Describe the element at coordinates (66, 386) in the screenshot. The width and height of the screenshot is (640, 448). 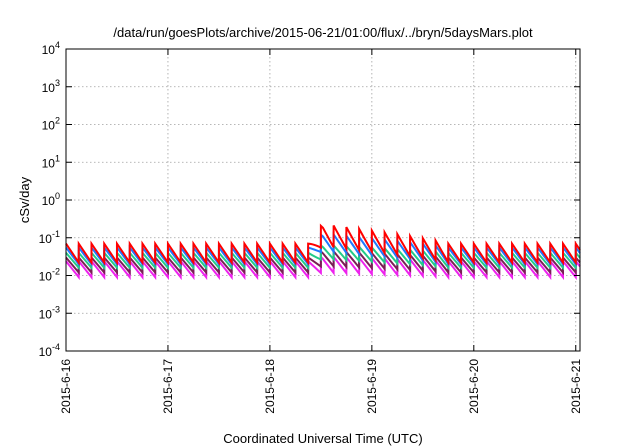
I see `x-tick-label: 2015-6-16` at that location.